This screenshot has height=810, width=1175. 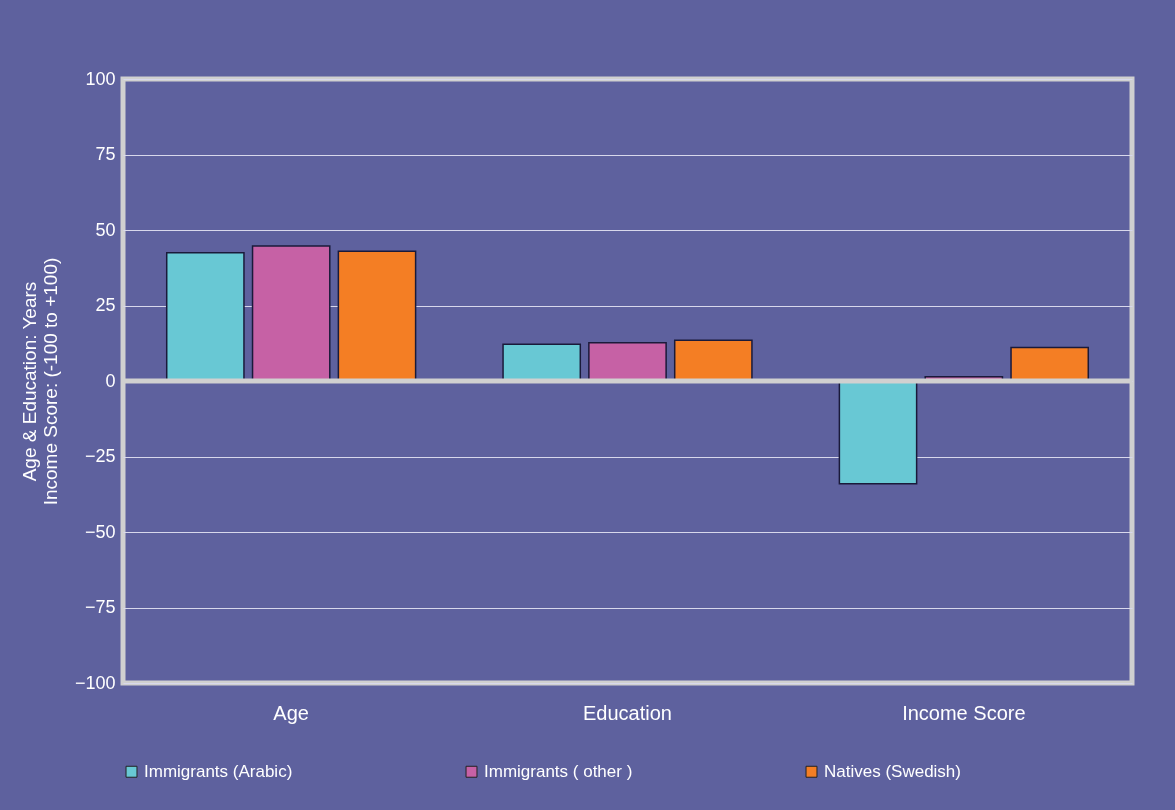 I want to click on x-tick-label: Education, so click(x=627, y=712).